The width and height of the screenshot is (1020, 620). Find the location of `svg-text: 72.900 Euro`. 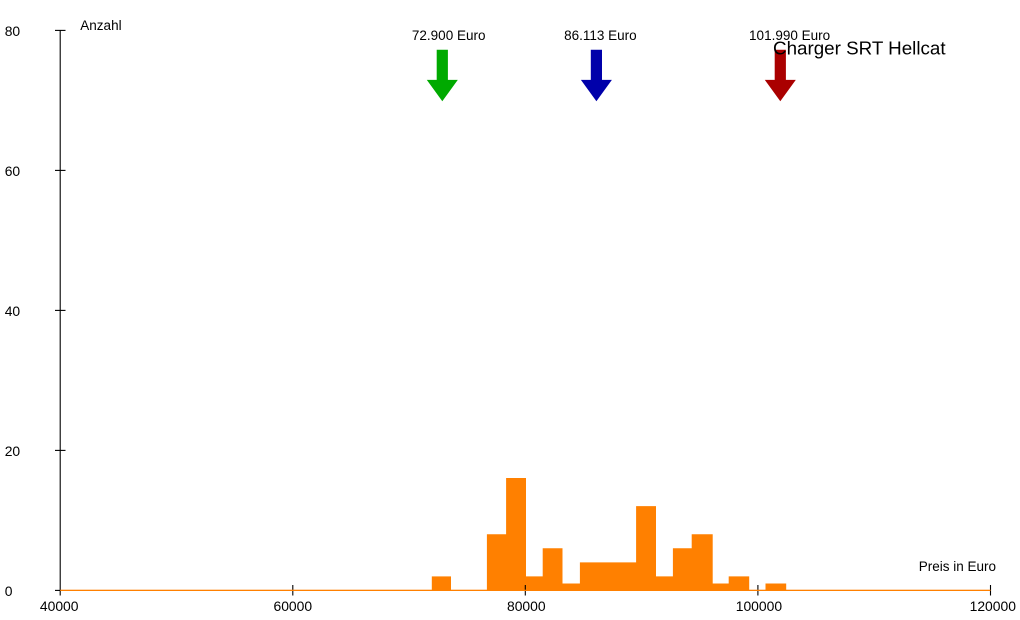

svg-text: 72.900 Euro is located at coordinates (449, 35).